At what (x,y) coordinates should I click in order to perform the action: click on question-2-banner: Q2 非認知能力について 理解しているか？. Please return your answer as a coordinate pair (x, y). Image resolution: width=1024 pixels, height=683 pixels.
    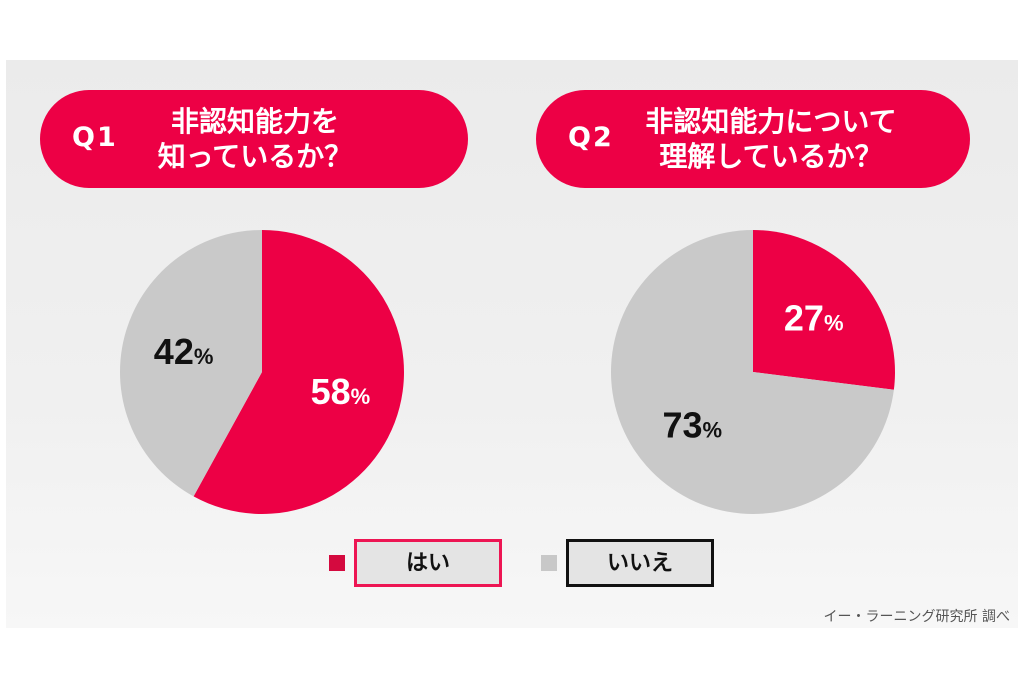
    Looking at the image, I should click on (753, 139).